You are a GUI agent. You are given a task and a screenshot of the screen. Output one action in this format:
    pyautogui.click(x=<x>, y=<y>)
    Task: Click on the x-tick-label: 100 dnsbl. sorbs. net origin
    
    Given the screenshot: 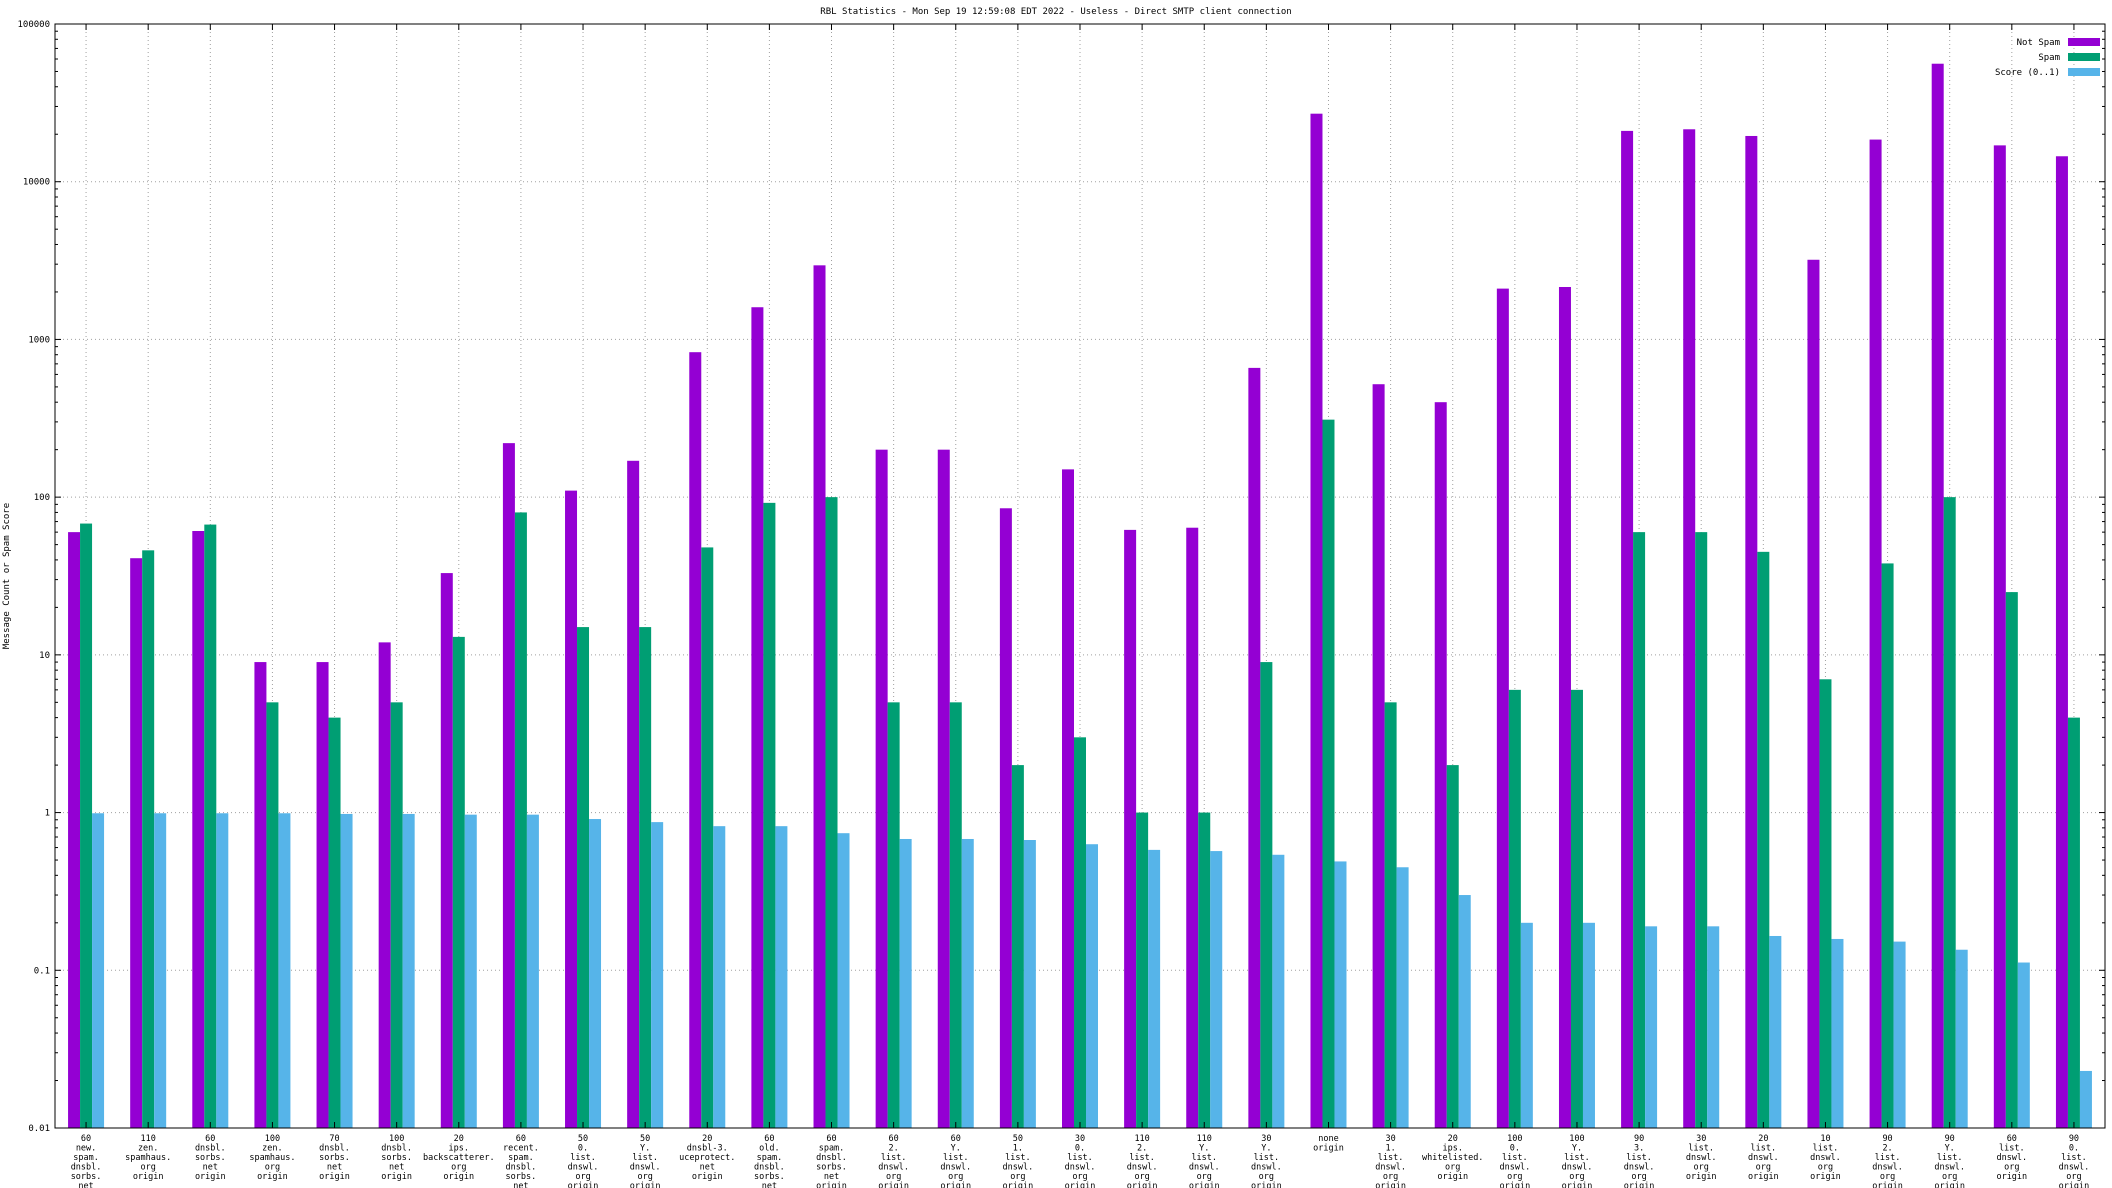 What is the action you would take?
    pyautogui.click(x=396, y=1158)
    